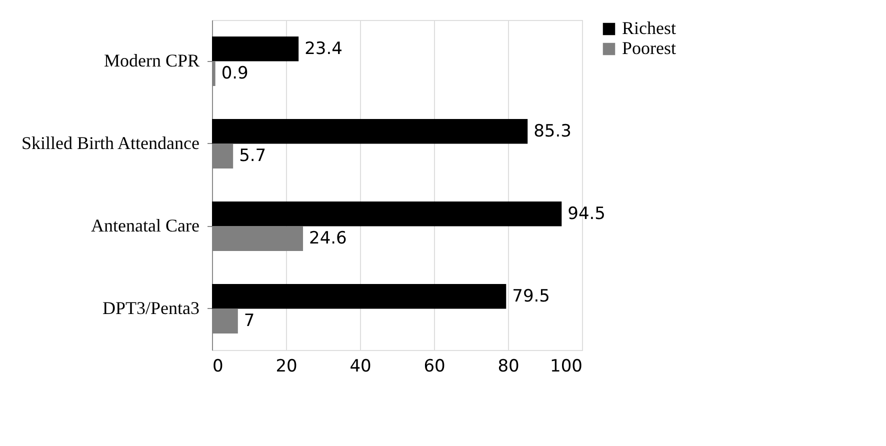  What do you see at coordinates (218, 366) in the screenshot?
I see `x-tick-label: 0` at bounding box center [218, 366].